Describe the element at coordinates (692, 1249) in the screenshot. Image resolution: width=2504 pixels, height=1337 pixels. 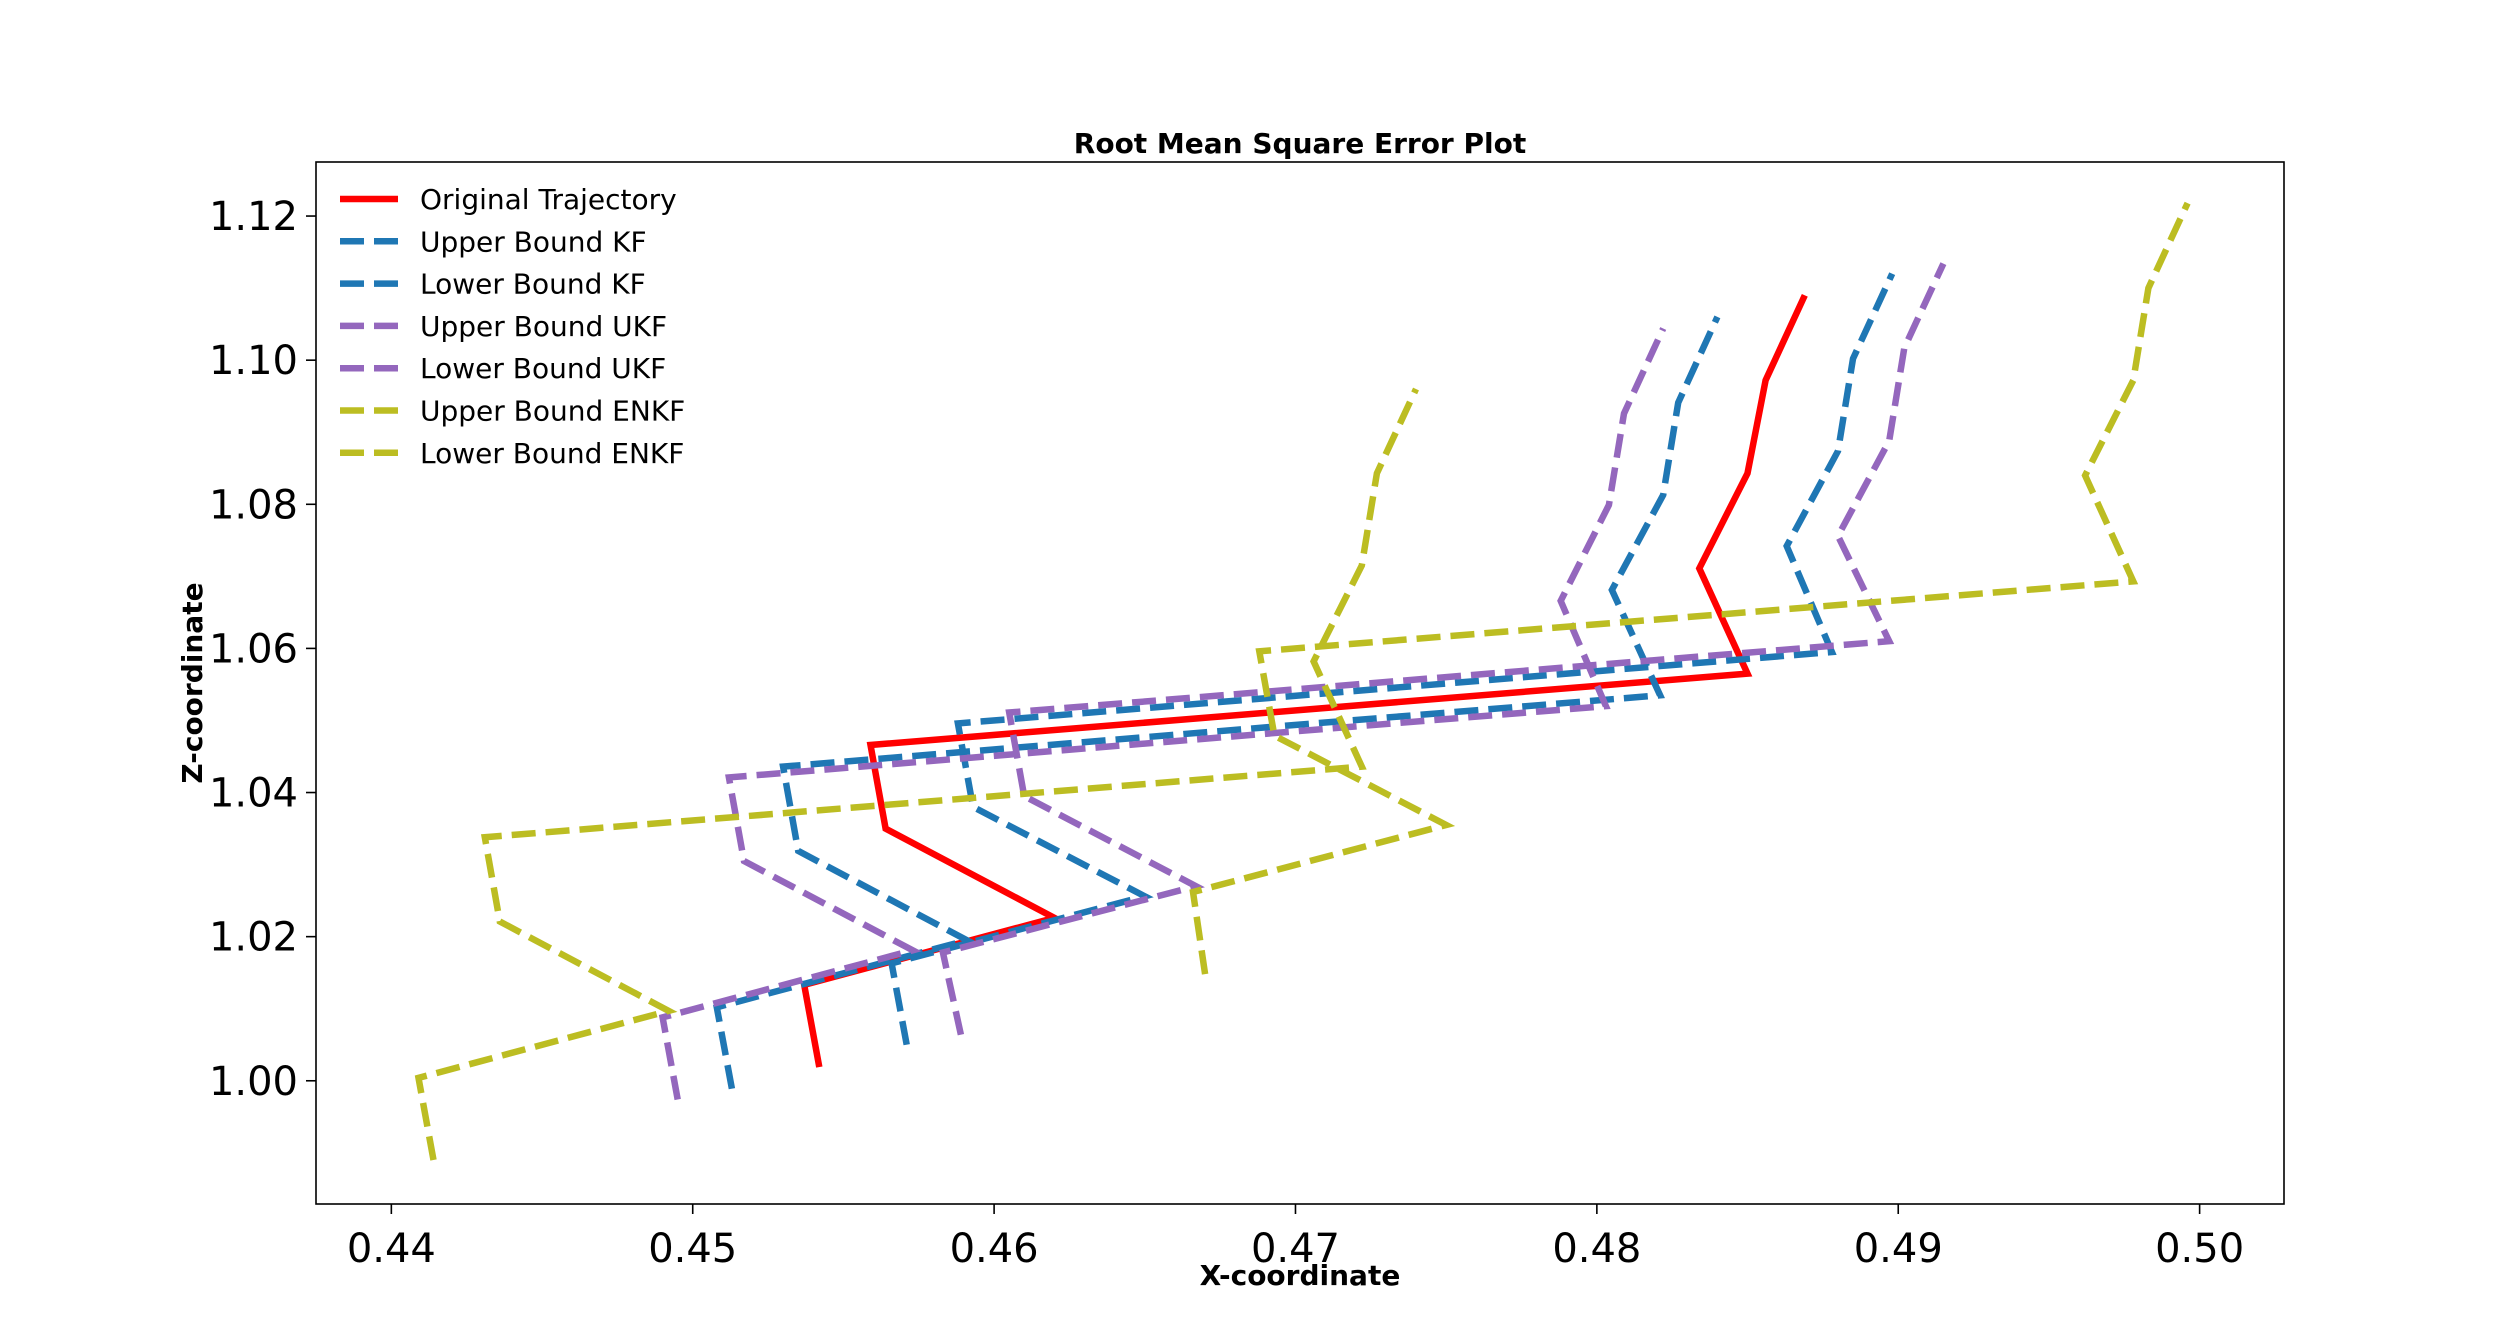
I see `x-tick-label: 0.45` at that location.